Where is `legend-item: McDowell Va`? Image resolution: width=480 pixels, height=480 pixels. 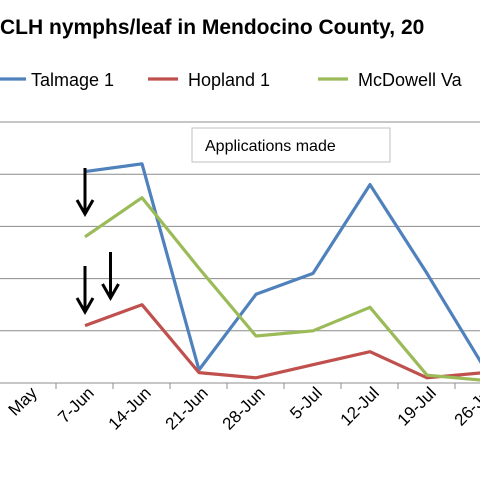 legend-item: McDowell Va is located at coordinates (390, 80).